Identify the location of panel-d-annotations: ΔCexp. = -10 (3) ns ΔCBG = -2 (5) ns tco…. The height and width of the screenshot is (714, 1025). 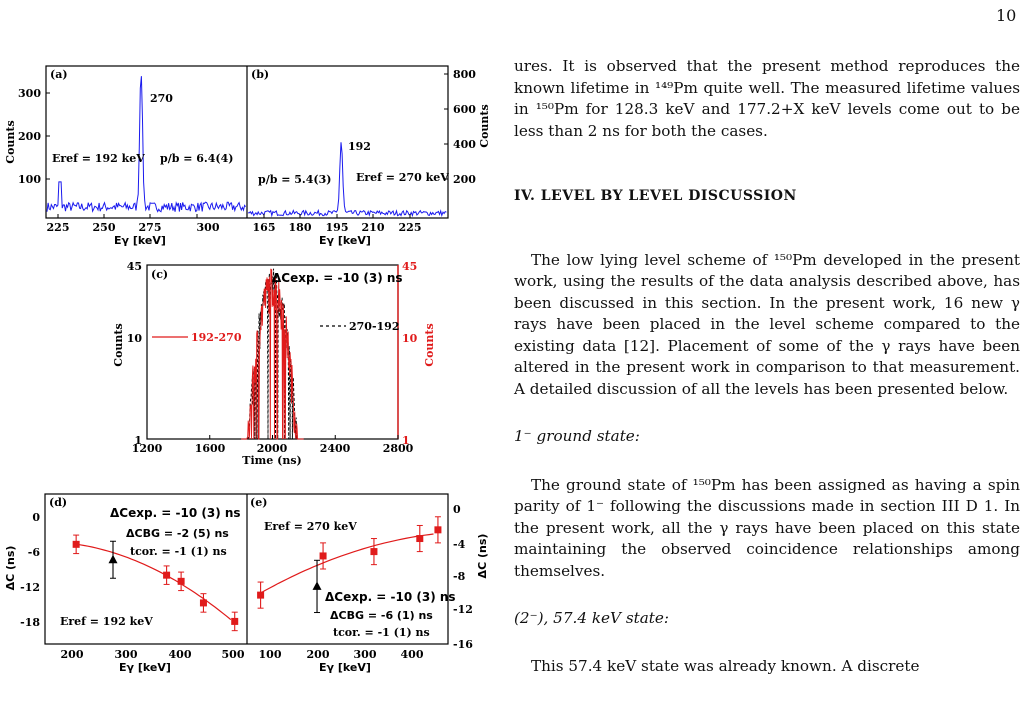
(150, 567).